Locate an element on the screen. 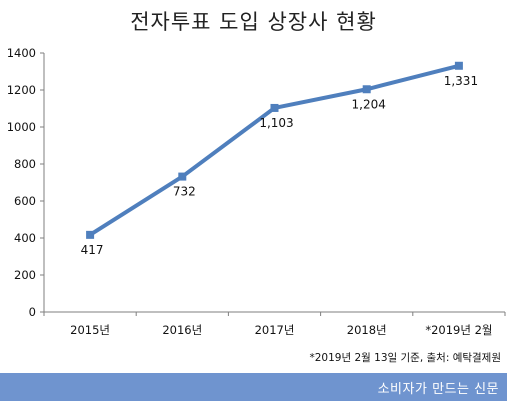  y-tick-label: 200 is located at coordinates (25, 275).